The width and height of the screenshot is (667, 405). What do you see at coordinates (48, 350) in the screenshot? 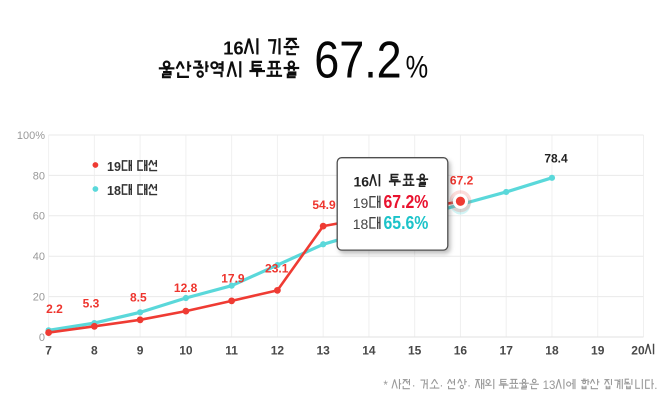
I see `svg-text: 7` at bounding box center [48, 350].